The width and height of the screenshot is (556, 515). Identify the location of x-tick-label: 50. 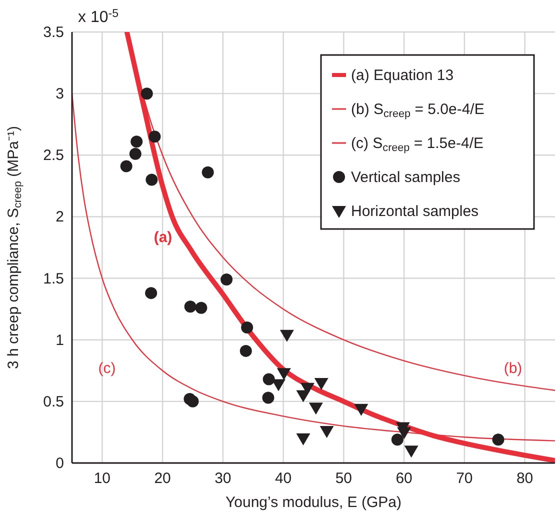
(343, 478).